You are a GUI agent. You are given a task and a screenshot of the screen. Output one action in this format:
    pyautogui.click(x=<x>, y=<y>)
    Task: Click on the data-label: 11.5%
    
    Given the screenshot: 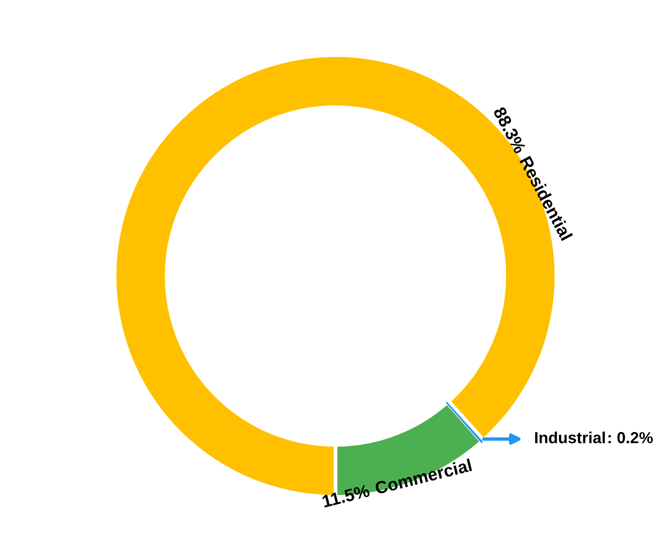 What is the action you would take?
    pyautogui.click(x=346, y=496)
    